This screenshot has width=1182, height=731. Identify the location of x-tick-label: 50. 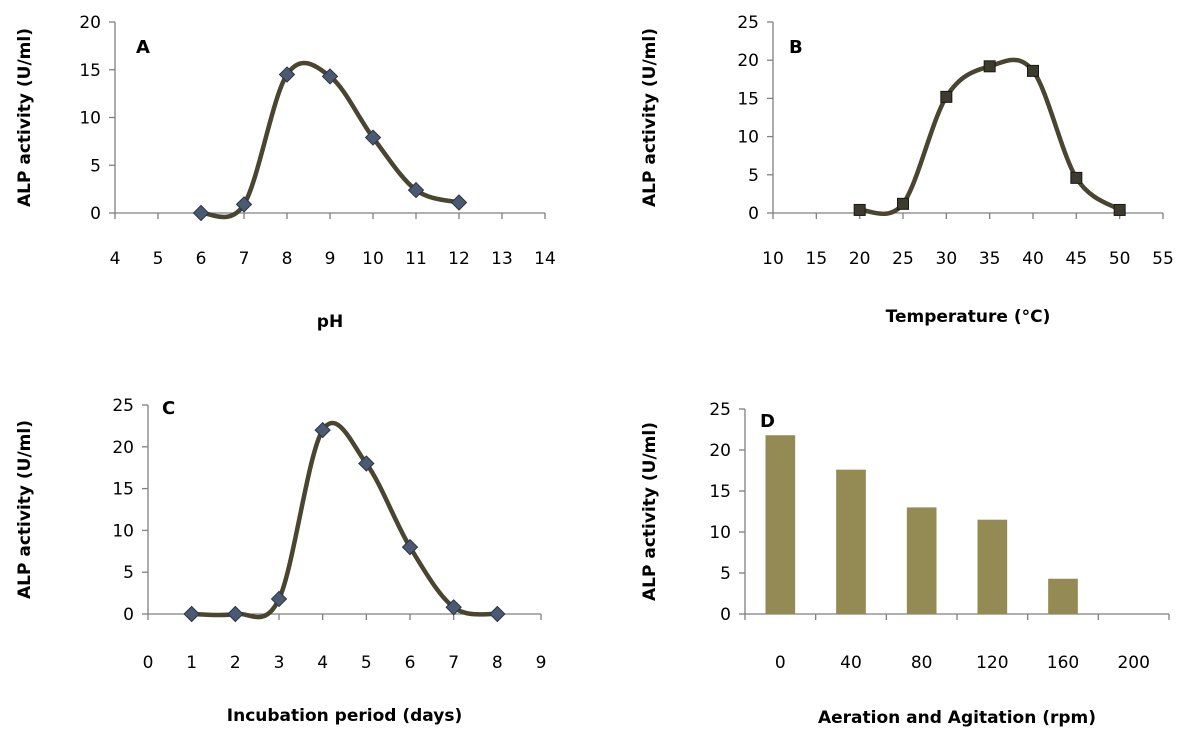
(1120, 259).